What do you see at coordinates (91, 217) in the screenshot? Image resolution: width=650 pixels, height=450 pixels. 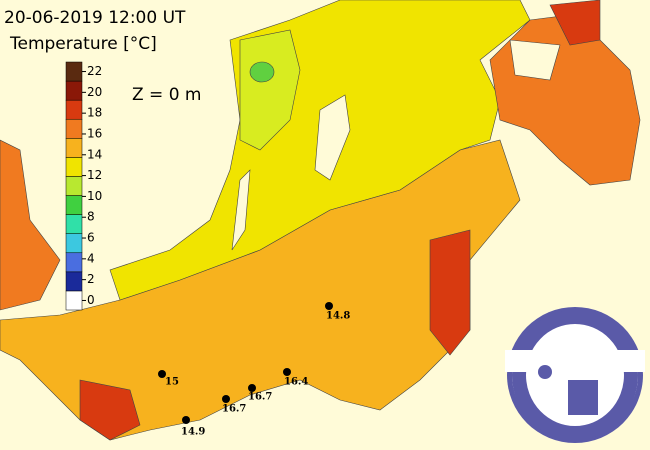 I see `colorbar-tick-label: 8` at bounding box center [91, 217].